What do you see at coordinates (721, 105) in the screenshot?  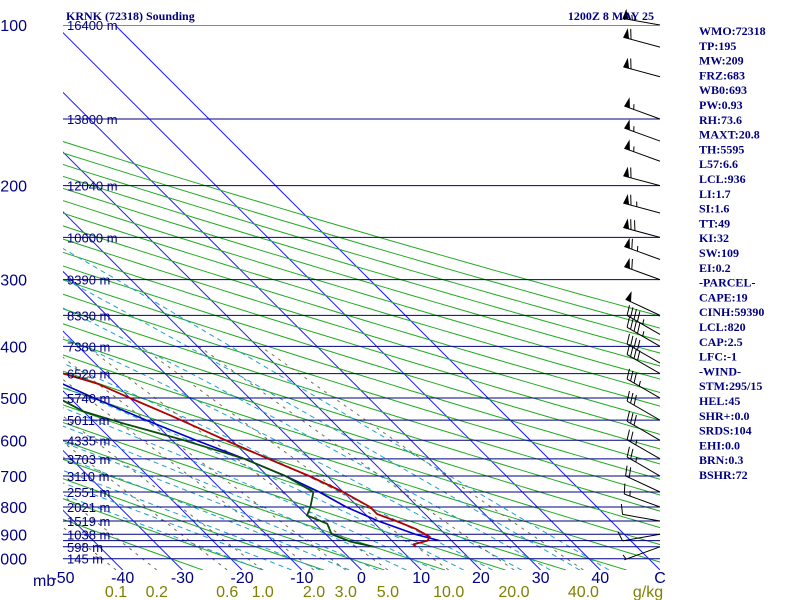 I see `index-value: PW:0.93` at bounding box center [721, 105].